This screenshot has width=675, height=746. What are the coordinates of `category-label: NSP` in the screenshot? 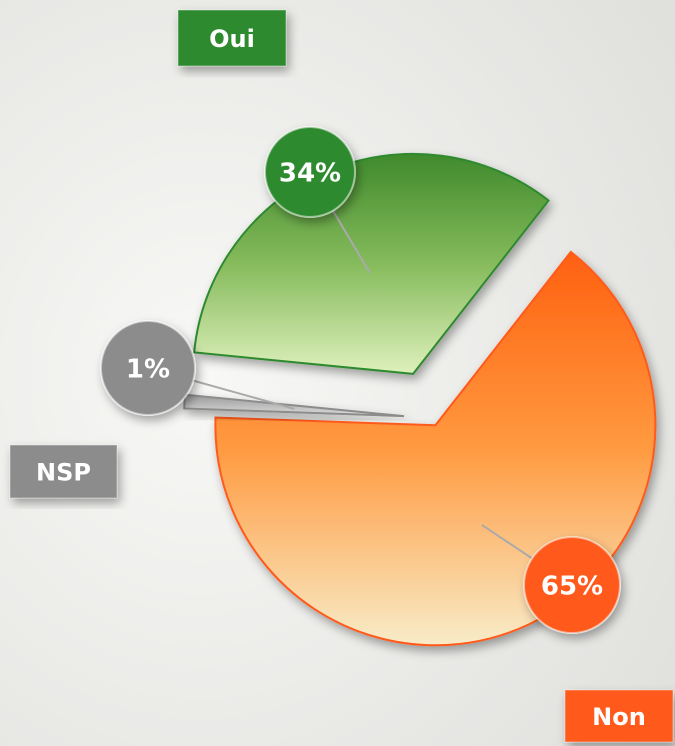 It's located at (63, 473).